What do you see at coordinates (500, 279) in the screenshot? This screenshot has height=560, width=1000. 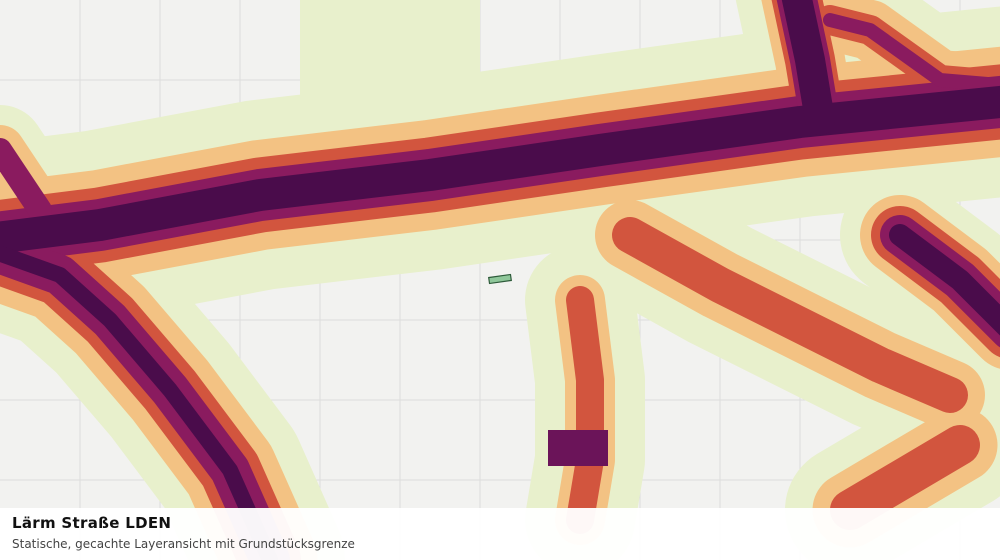 I see `parcel-boundary` at bounding box center [500, 279].